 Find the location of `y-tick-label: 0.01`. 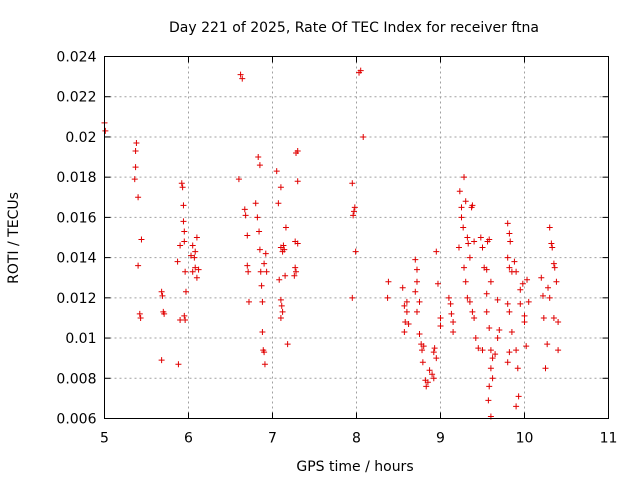

y-tick-label: 0.01 is located at coordinates (80, 339).